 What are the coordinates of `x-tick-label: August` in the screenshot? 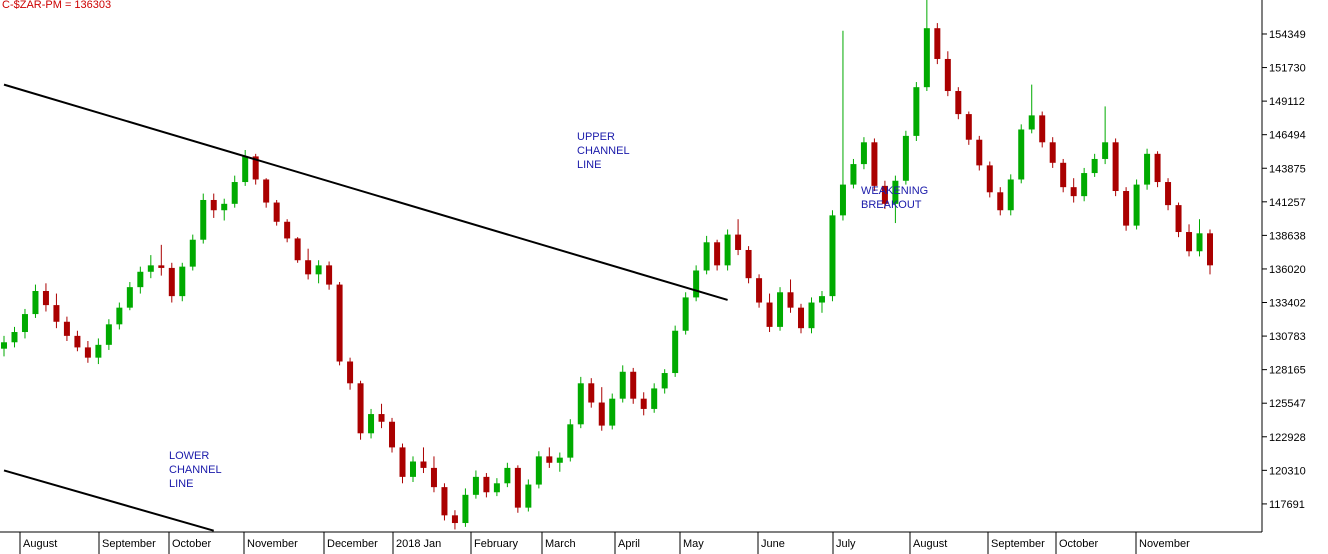 It's located at (40, 544).